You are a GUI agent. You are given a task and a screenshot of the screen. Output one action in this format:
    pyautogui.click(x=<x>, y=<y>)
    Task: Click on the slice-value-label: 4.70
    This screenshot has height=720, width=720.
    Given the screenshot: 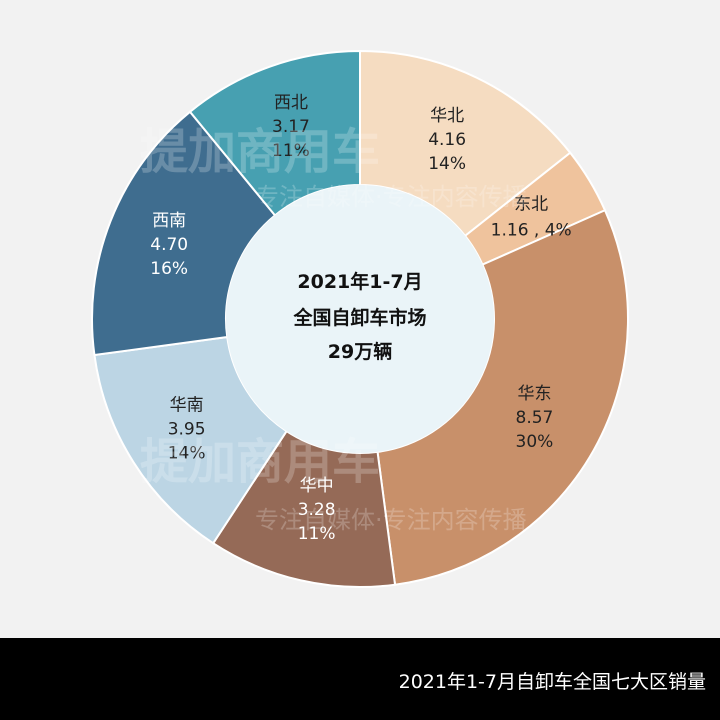 What is the action you would take?
    pyautogui.click(x=169, y=245)
    